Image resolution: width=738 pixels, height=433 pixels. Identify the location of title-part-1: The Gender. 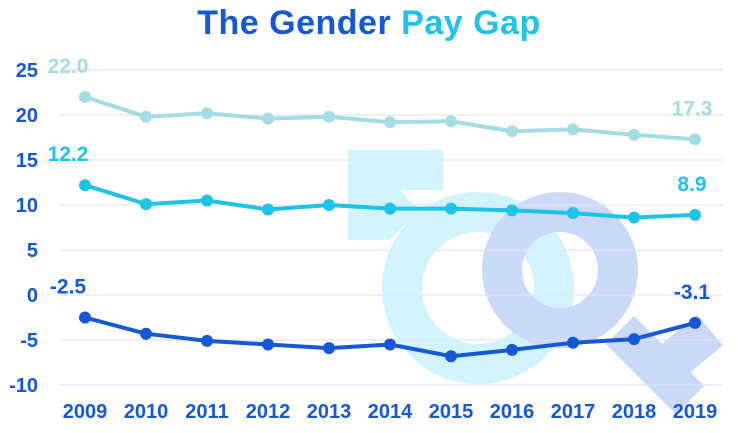
(294, 23).